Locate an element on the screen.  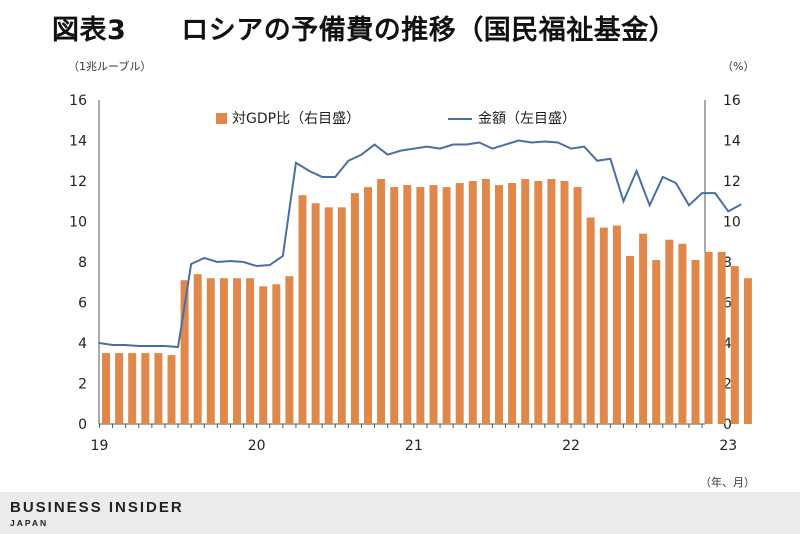
left-tick-label: 12 is located at coordinates (78, 182).